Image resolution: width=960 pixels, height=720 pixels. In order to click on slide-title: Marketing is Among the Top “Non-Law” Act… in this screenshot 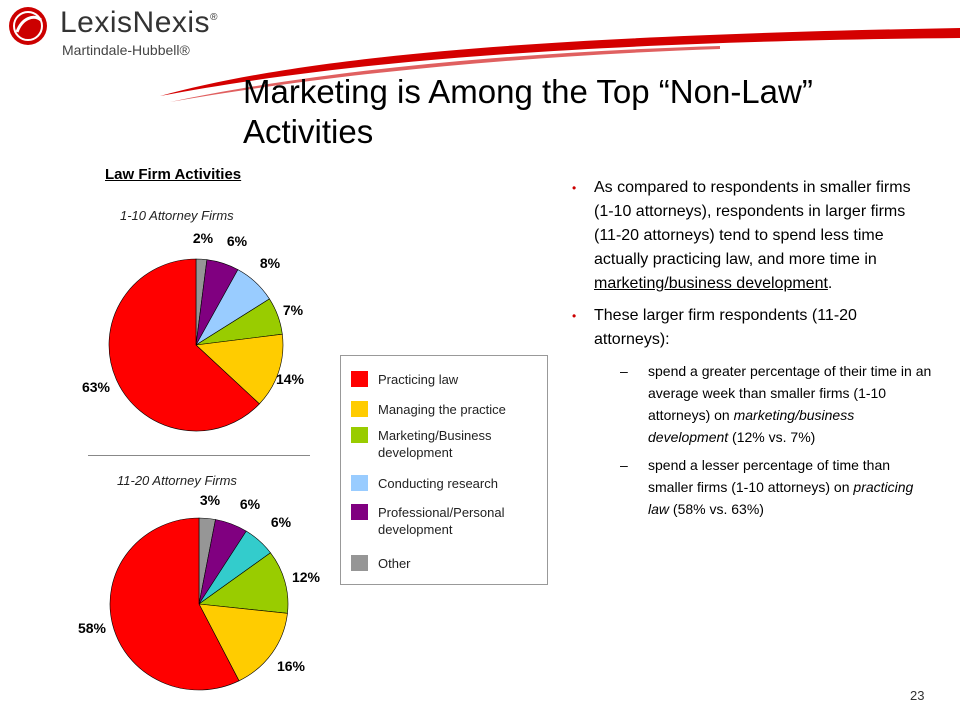, I will do `click(528, 111)`.